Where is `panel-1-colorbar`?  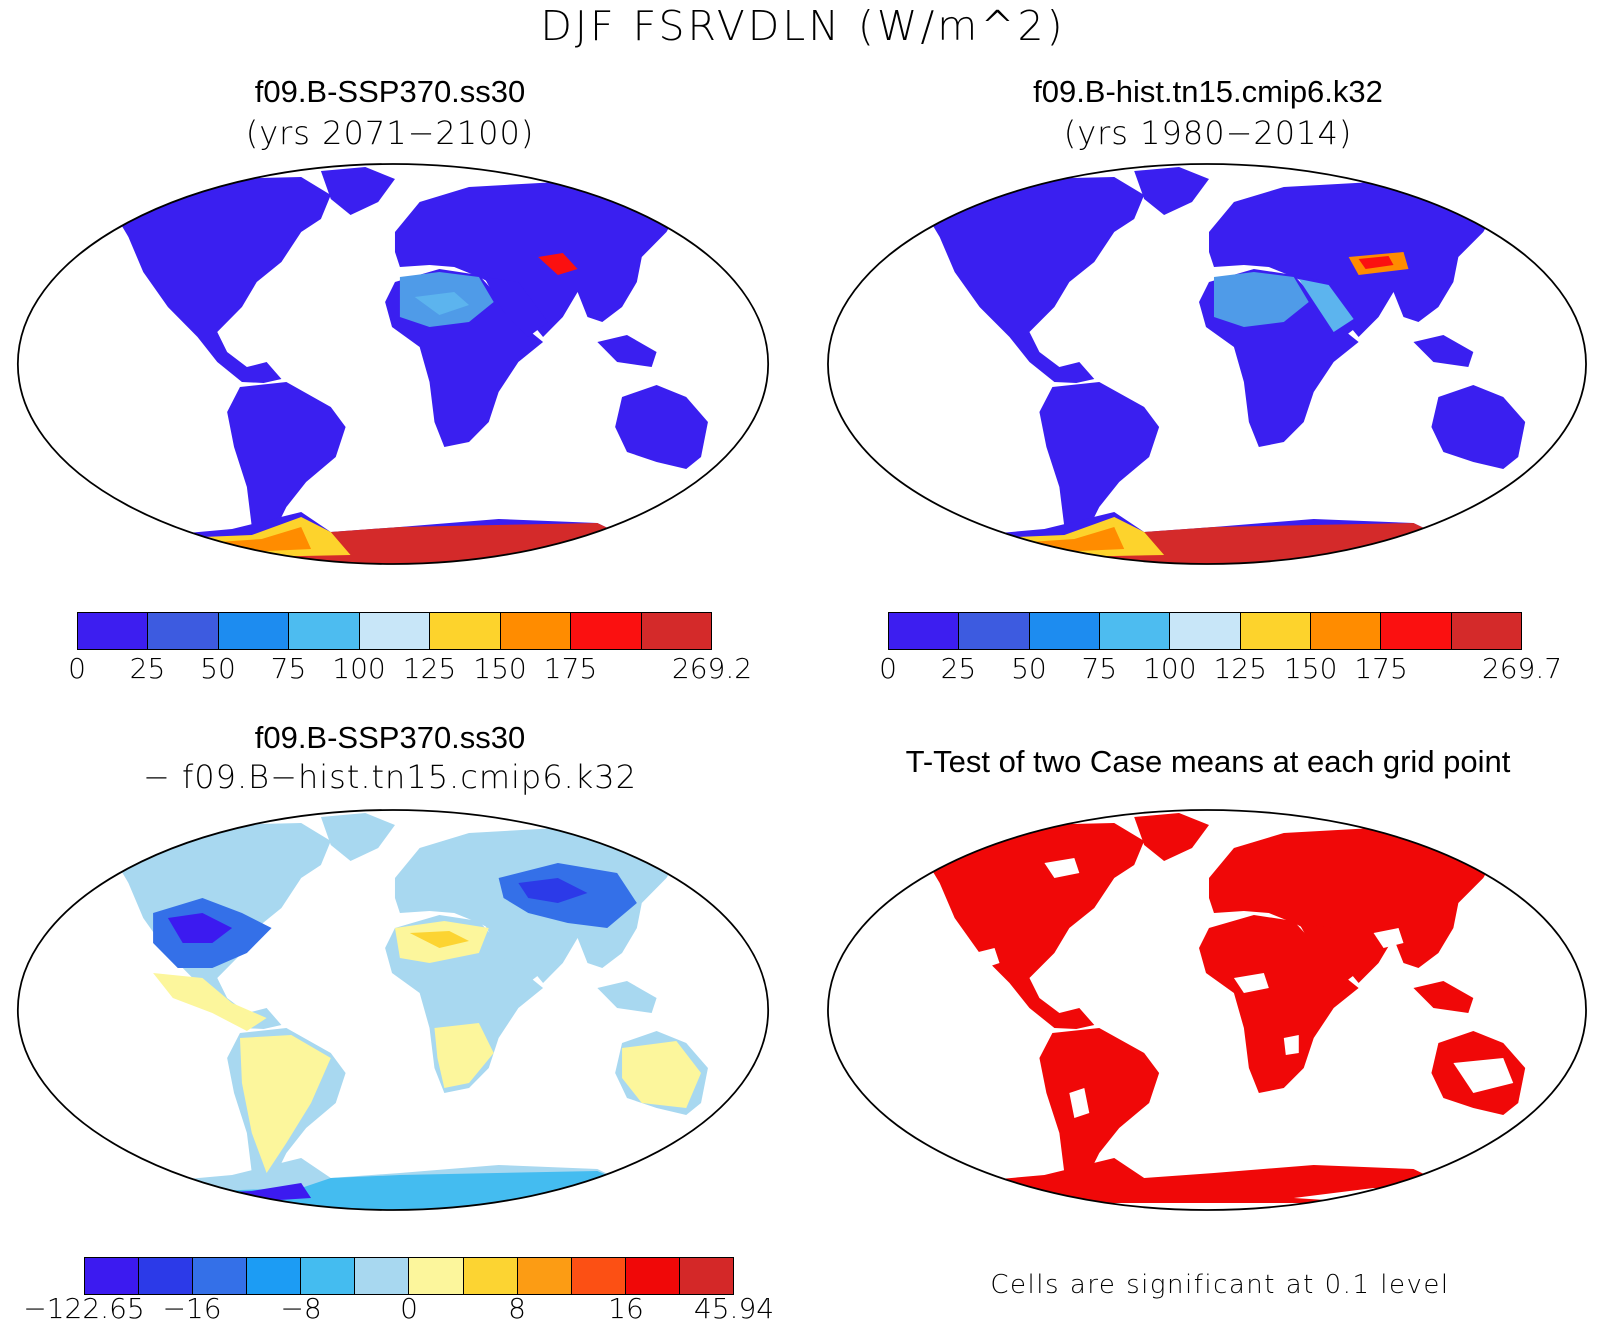 panel-1-colorbar is located at coordinates (394, 631).